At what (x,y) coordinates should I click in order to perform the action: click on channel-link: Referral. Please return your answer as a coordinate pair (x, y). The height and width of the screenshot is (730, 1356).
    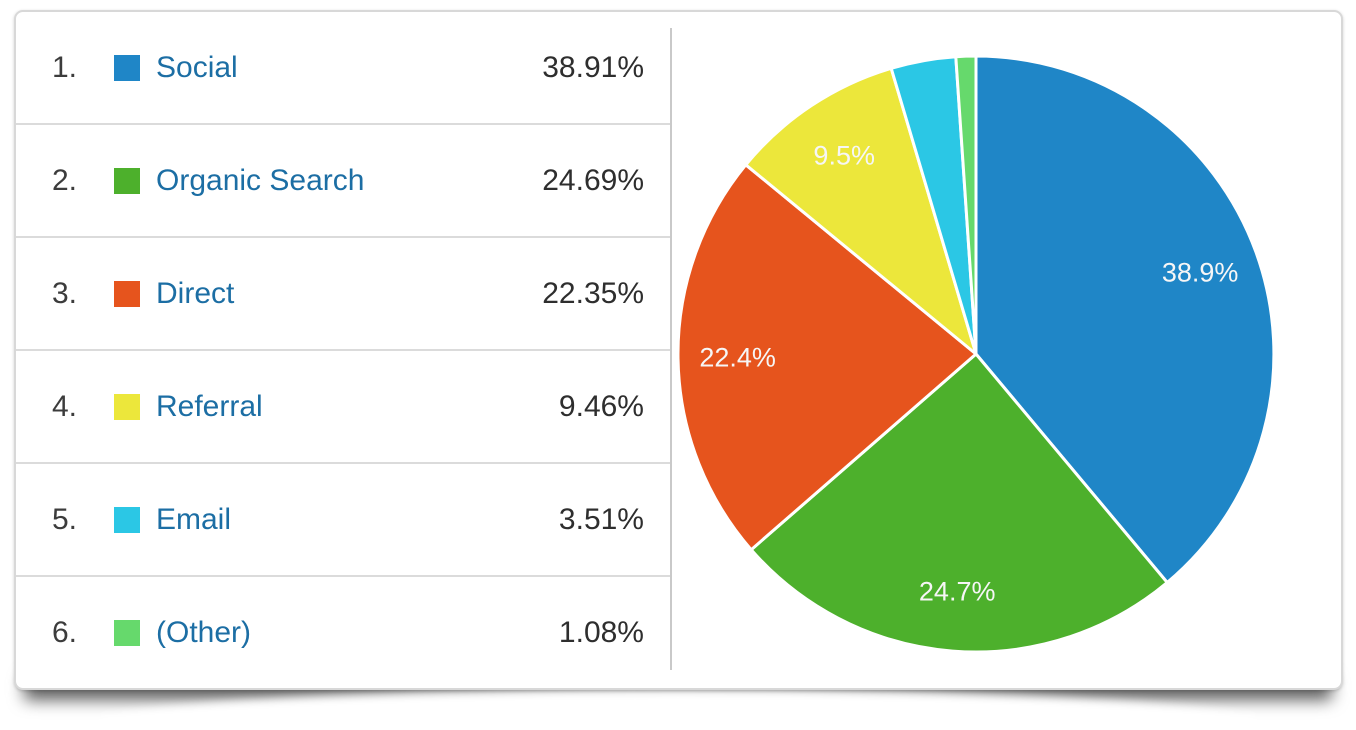
    Looking at the image, I should click on (209, 406).